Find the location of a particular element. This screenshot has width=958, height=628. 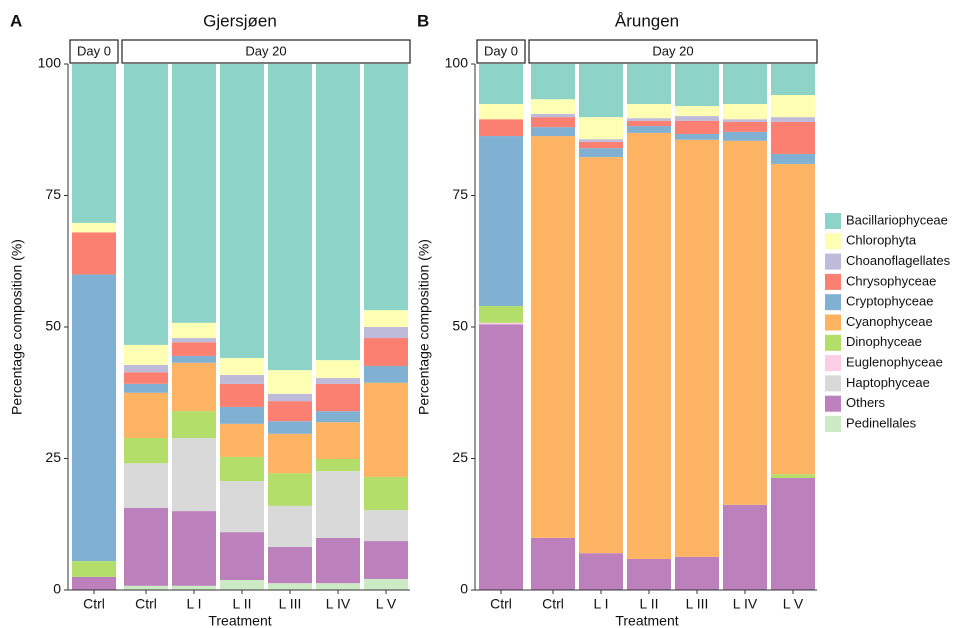

x-tick-label: L I is located at coordinates (193, 604).